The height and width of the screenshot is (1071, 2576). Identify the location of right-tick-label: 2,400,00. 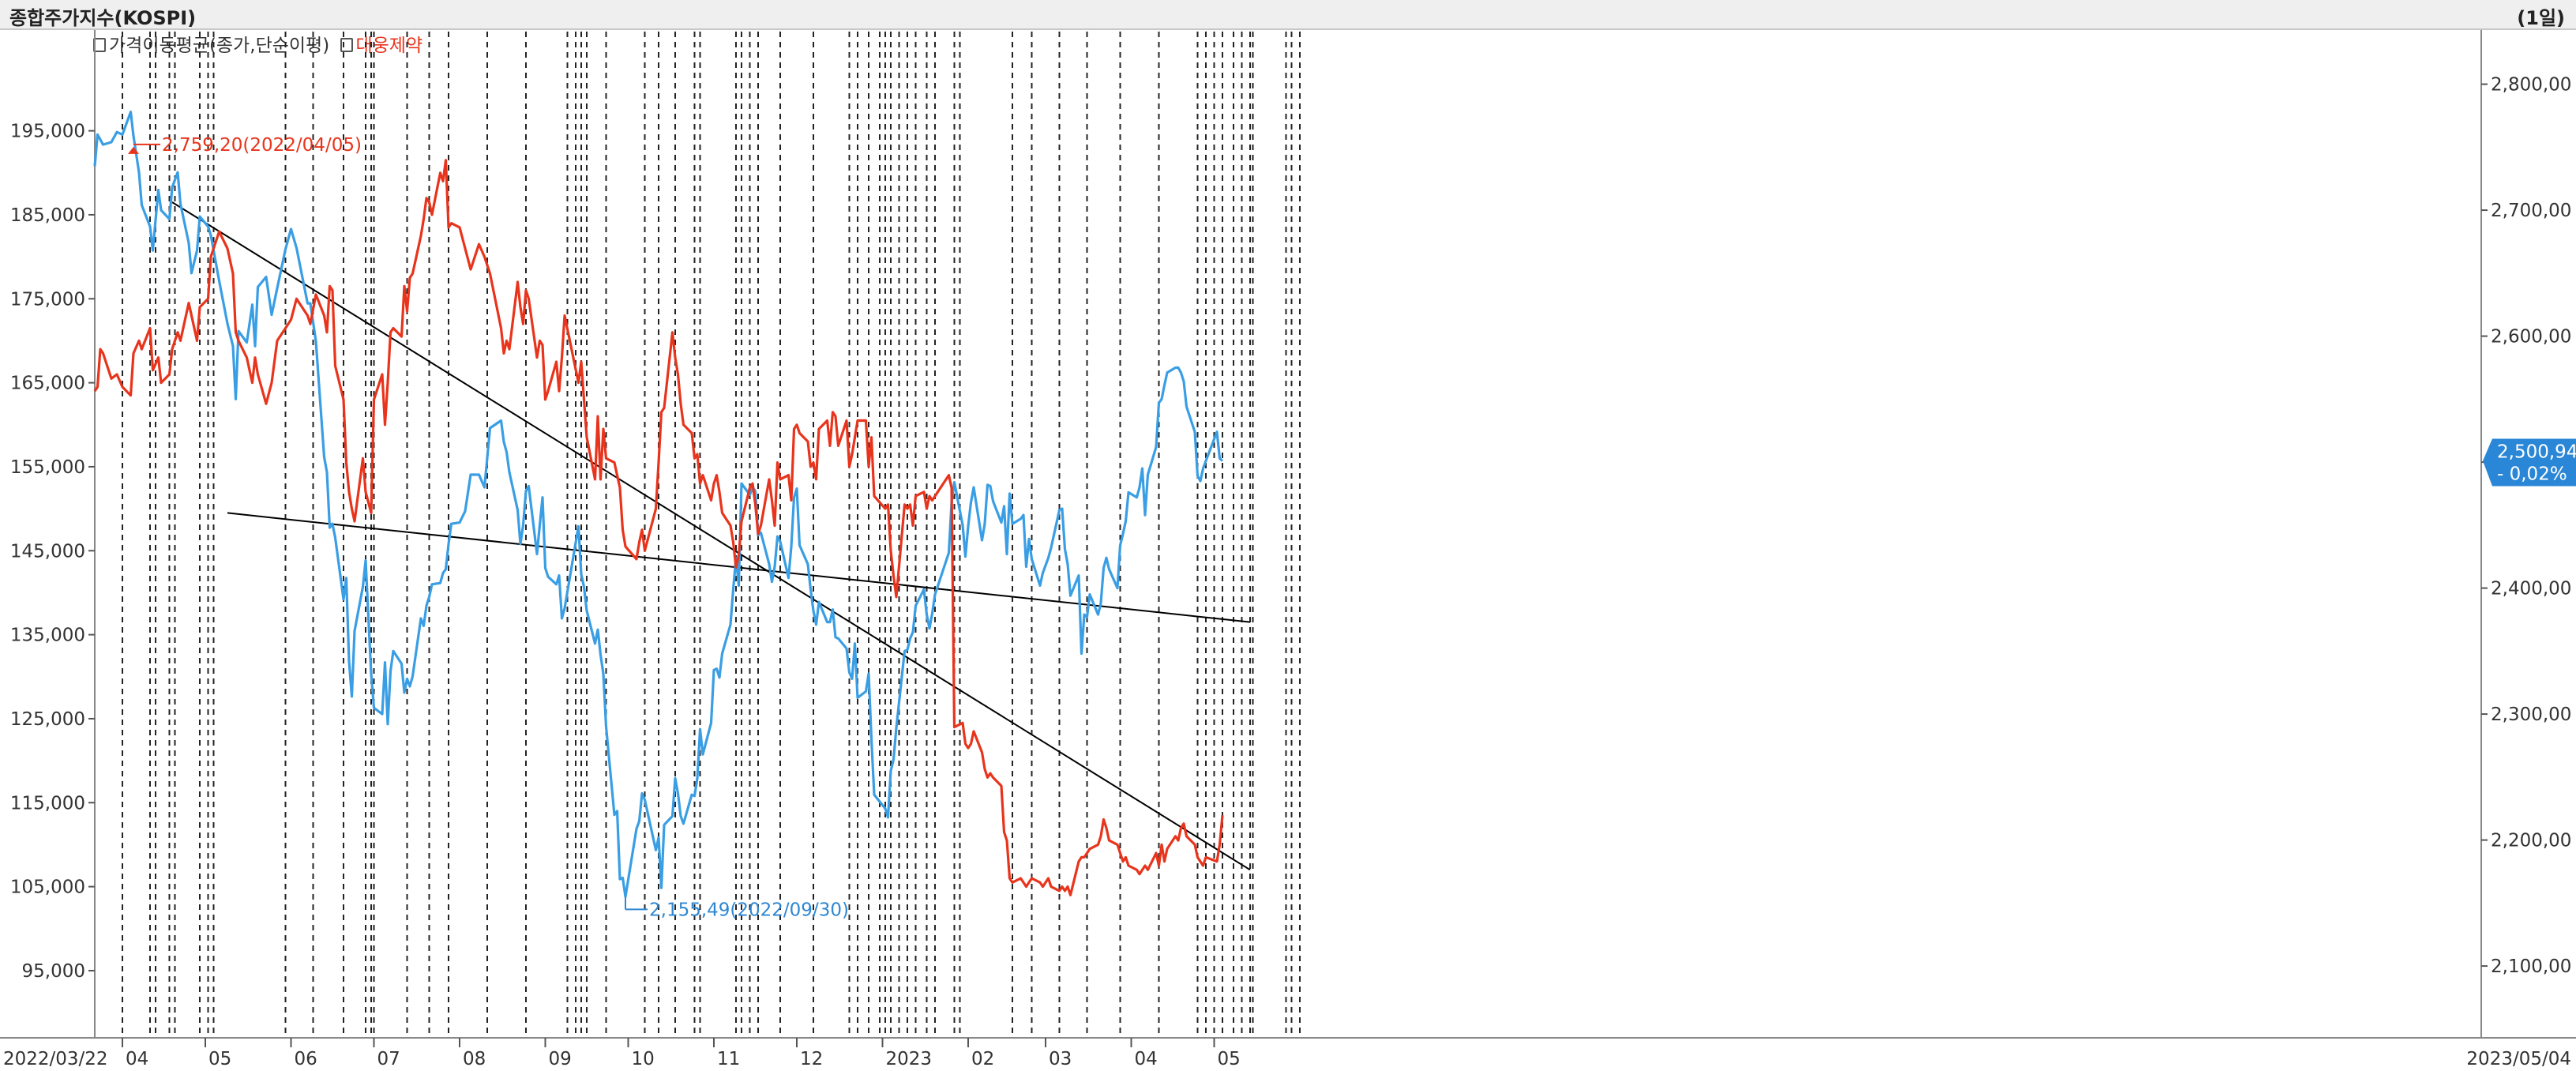
(2531, 589).